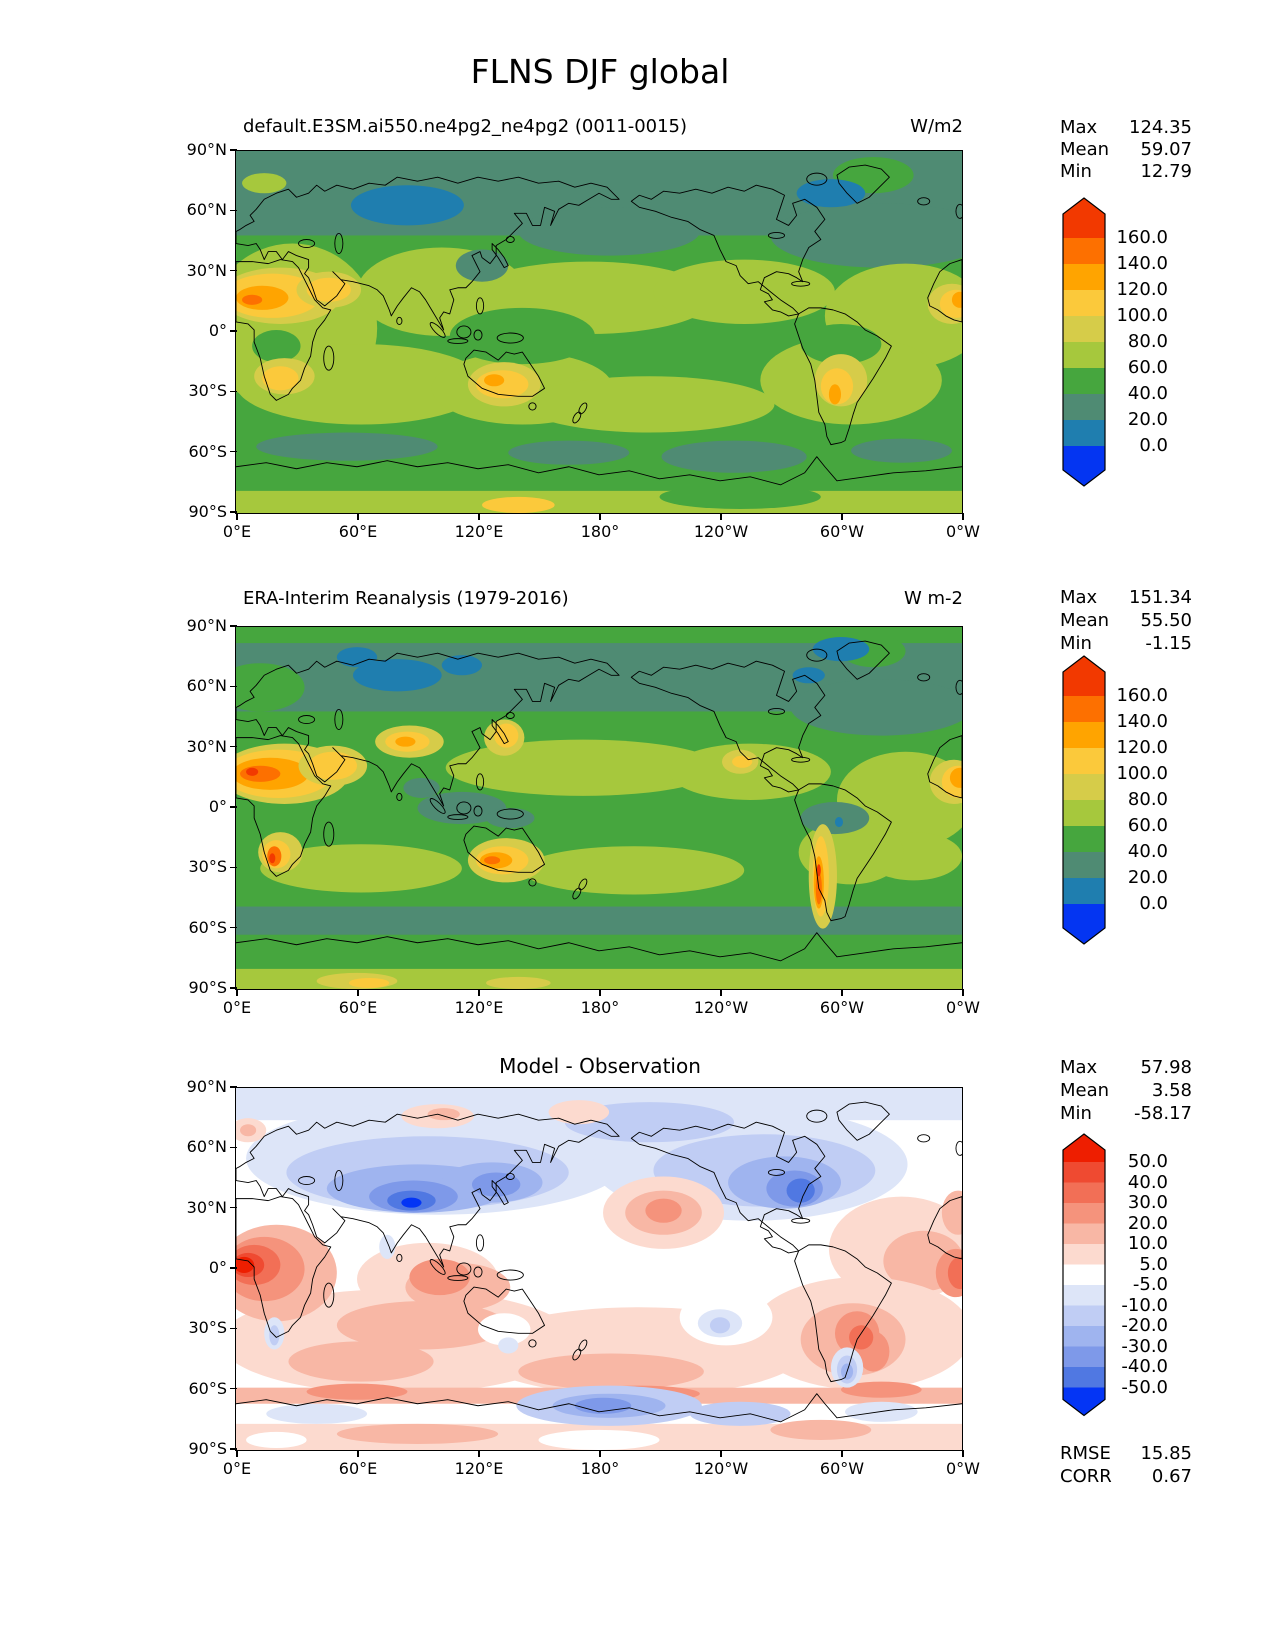  What do you see at coordinates (1166, 1453) in the screenshot?
I see `metric-value: 15.85` at bounding box center [1166, 1453].